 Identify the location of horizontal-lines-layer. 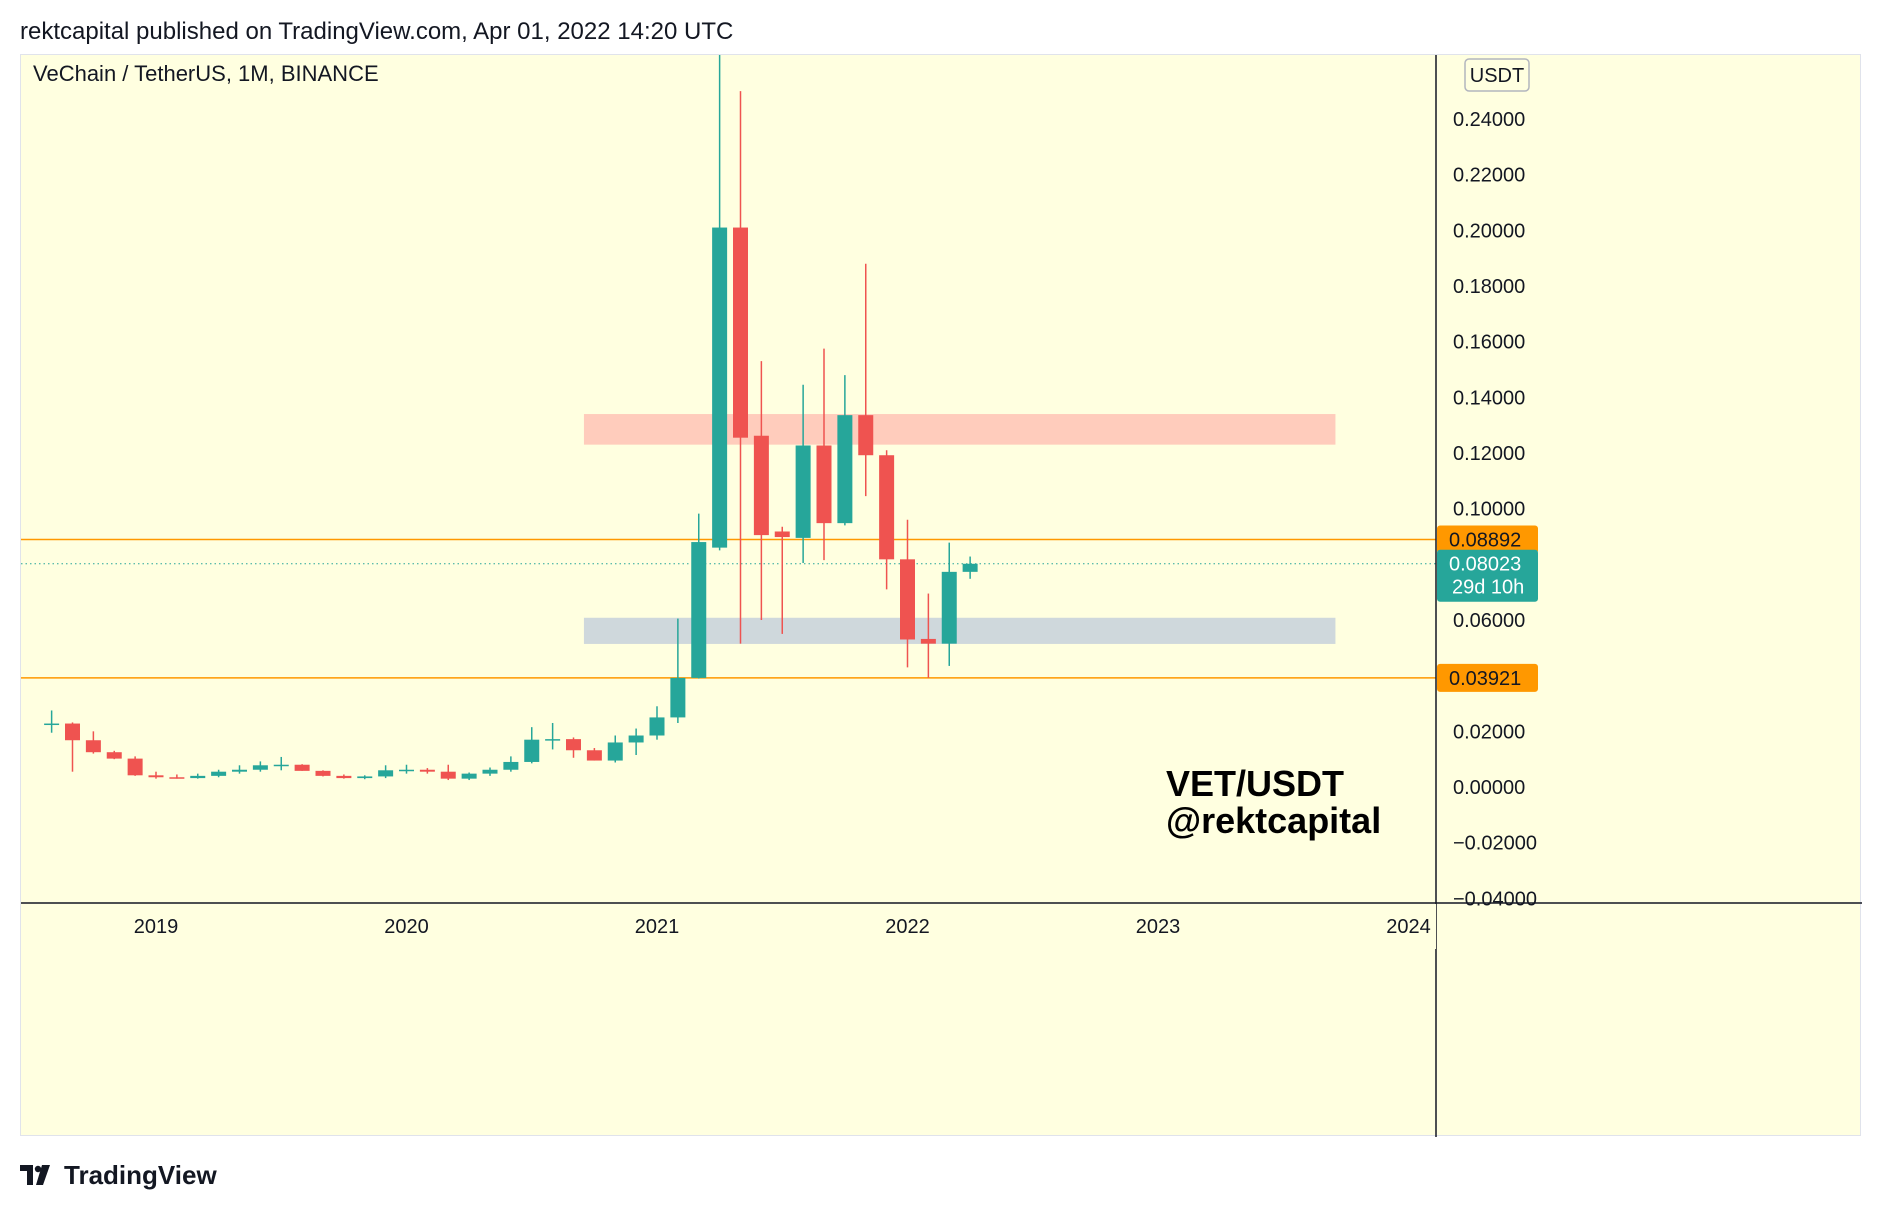
(728, 608).